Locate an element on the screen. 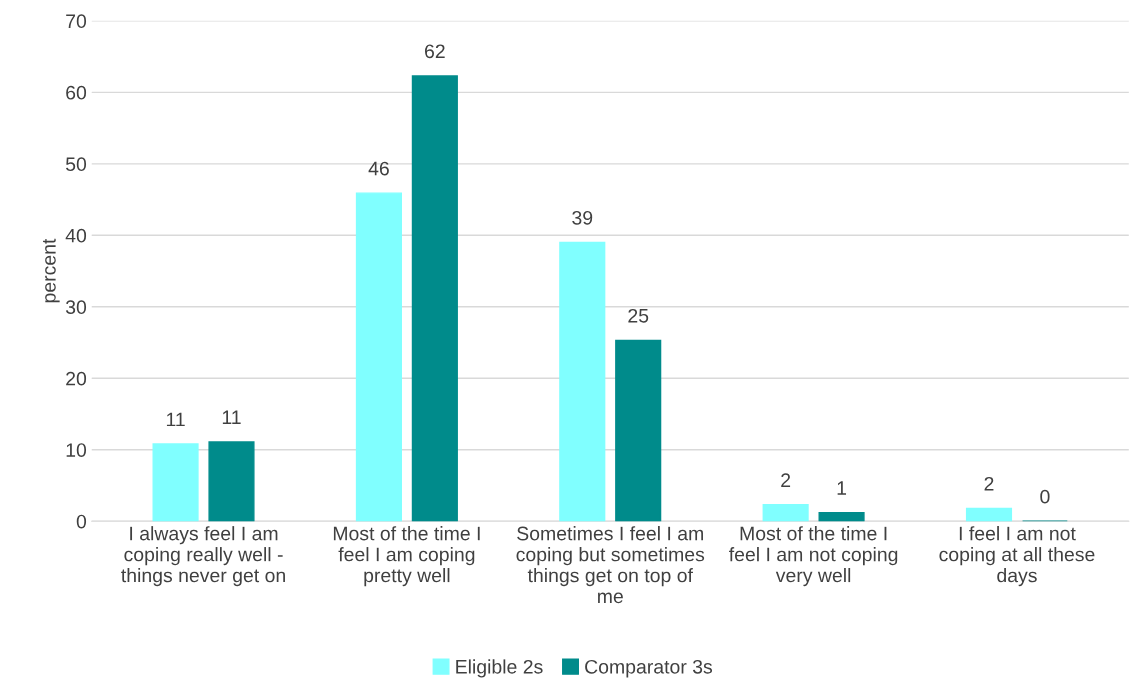 This screenshot has width=1146, height=695. x-tick-label: Sometimes I feel I am coping but sometimes things get on top of me is located at coordinates (610, 565).